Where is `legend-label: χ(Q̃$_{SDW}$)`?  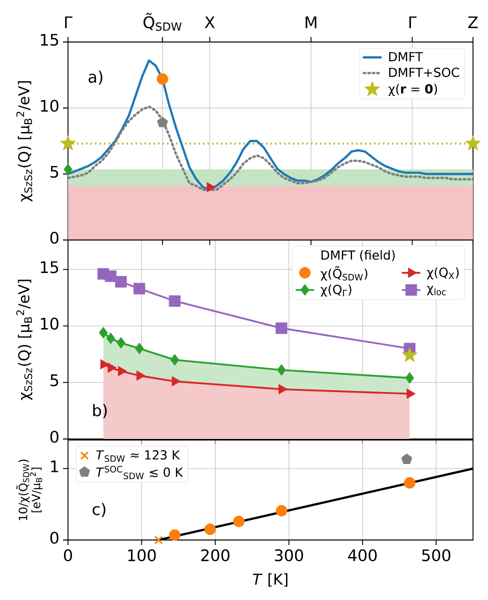 legend-label: χ(Q̃$_{SDW}$) is located at coordinates (344, 273).